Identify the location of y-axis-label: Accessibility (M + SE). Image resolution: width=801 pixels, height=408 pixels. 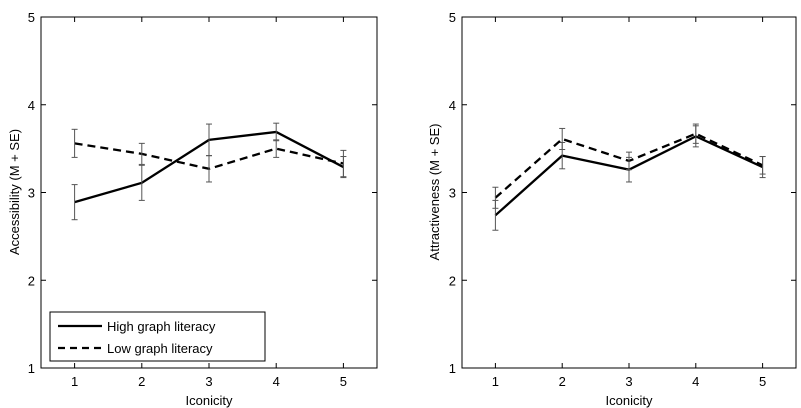
(14, 192).